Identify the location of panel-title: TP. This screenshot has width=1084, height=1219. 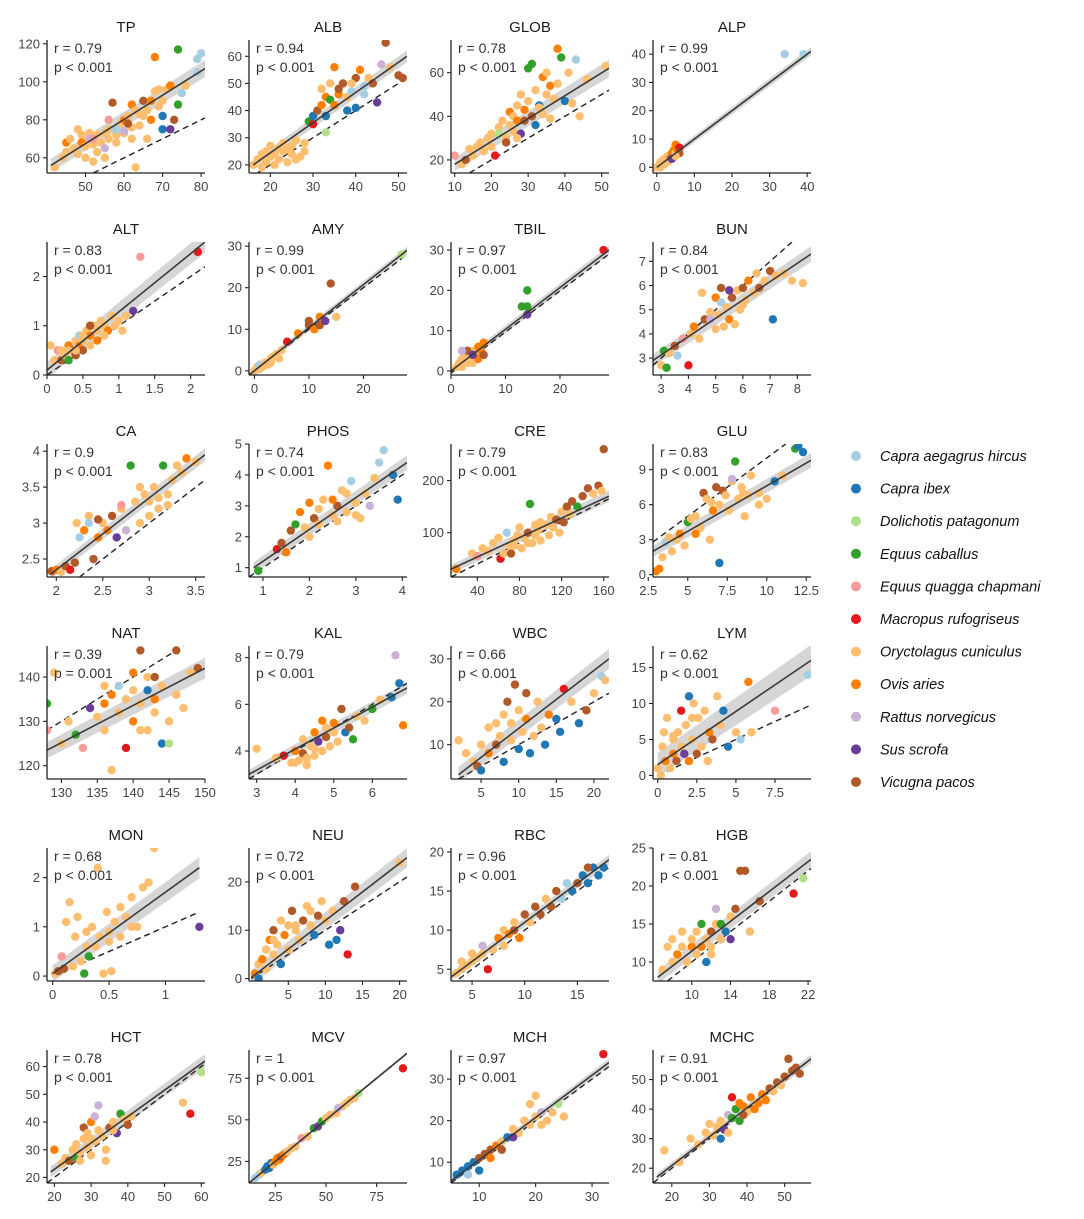
(125, 27).